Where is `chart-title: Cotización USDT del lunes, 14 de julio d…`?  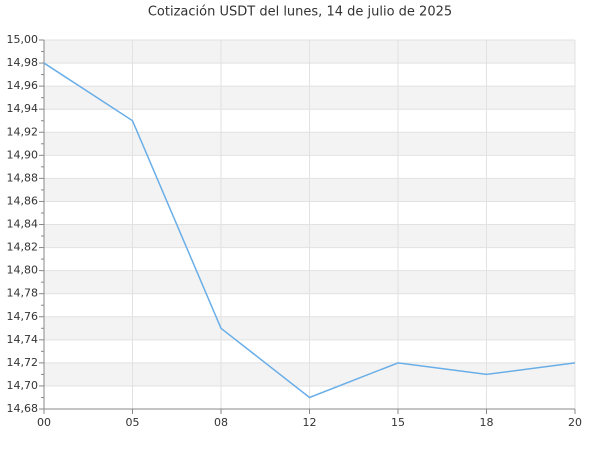
chart-title: Cotización USDT del lunes, 14 de julio d… is located at coordinates (300, 12).